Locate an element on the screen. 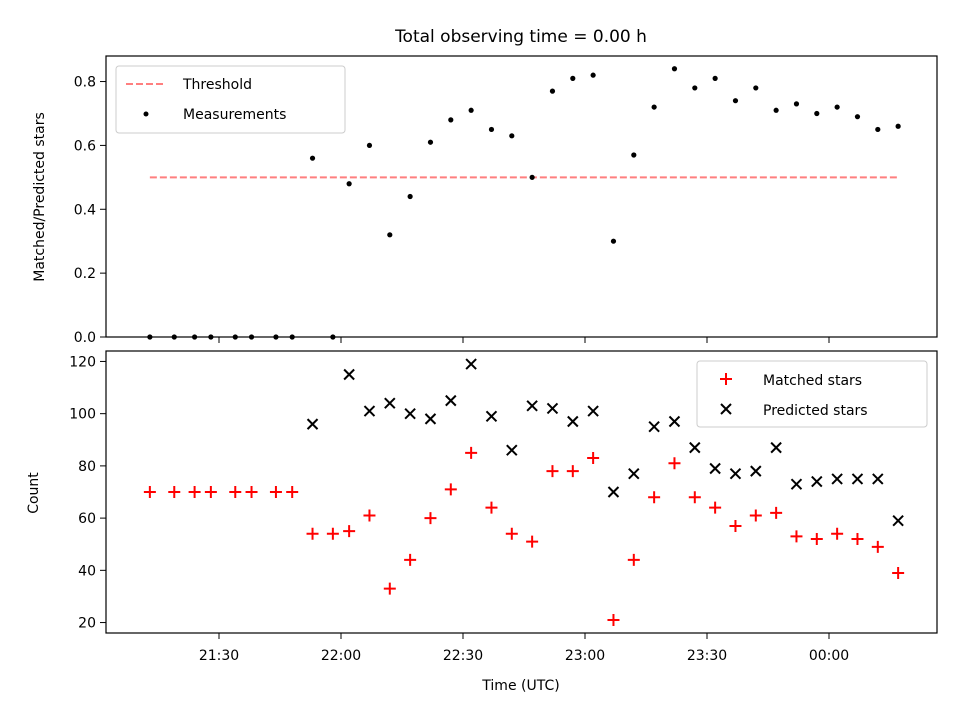 Image resolution: width=960 pixels, height=720 pixels. bottom-y-tick-label: 60 is located at coordinates (87, 519).